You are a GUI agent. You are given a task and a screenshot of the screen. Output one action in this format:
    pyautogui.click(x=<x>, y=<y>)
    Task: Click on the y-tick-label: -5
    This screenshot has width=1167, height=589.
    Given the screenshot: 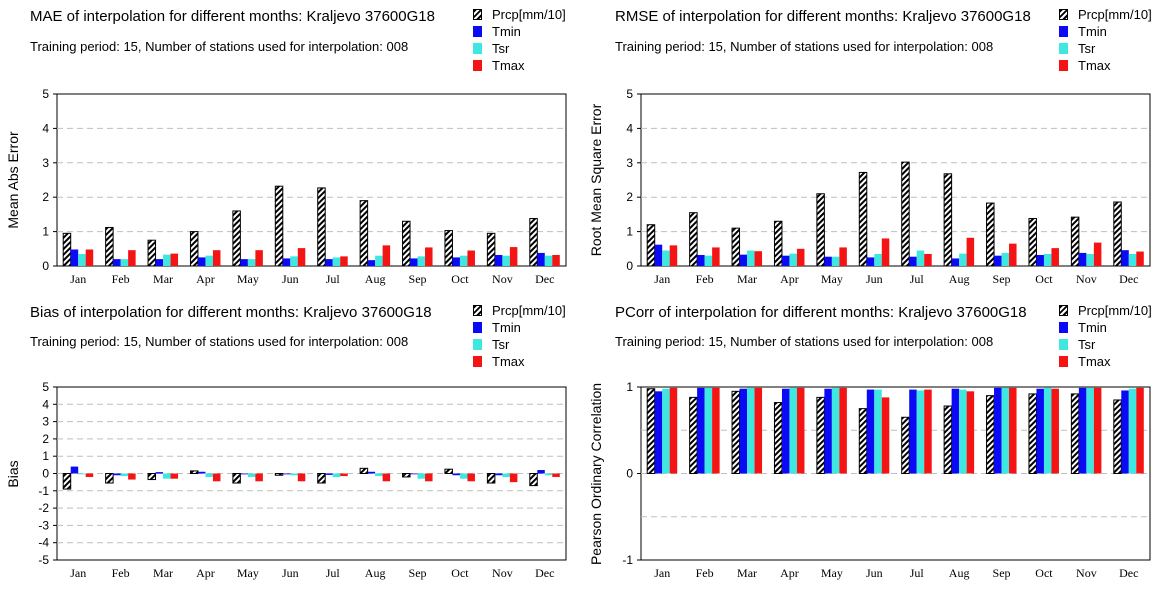 What is the action you would take?
    pyautogui.click(x=43, y=560)
    